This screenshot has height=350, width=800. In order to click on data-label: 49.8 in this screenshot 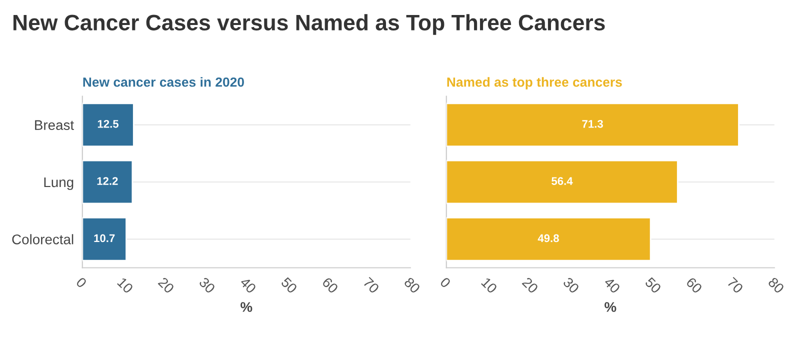, I will do `click(548, 238)`.